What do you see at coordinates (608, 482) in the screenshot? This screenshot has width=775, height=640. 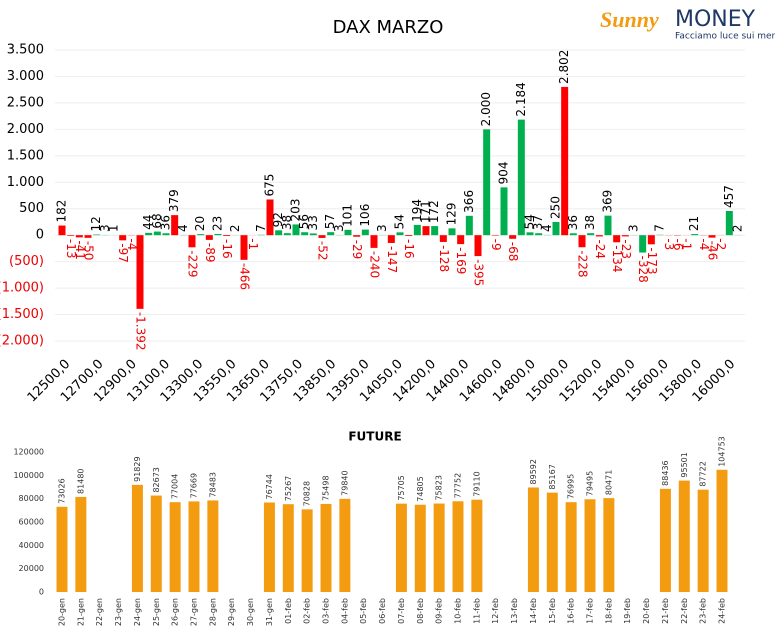 I see `data-label: 80471` at bounding box center [608, 482].